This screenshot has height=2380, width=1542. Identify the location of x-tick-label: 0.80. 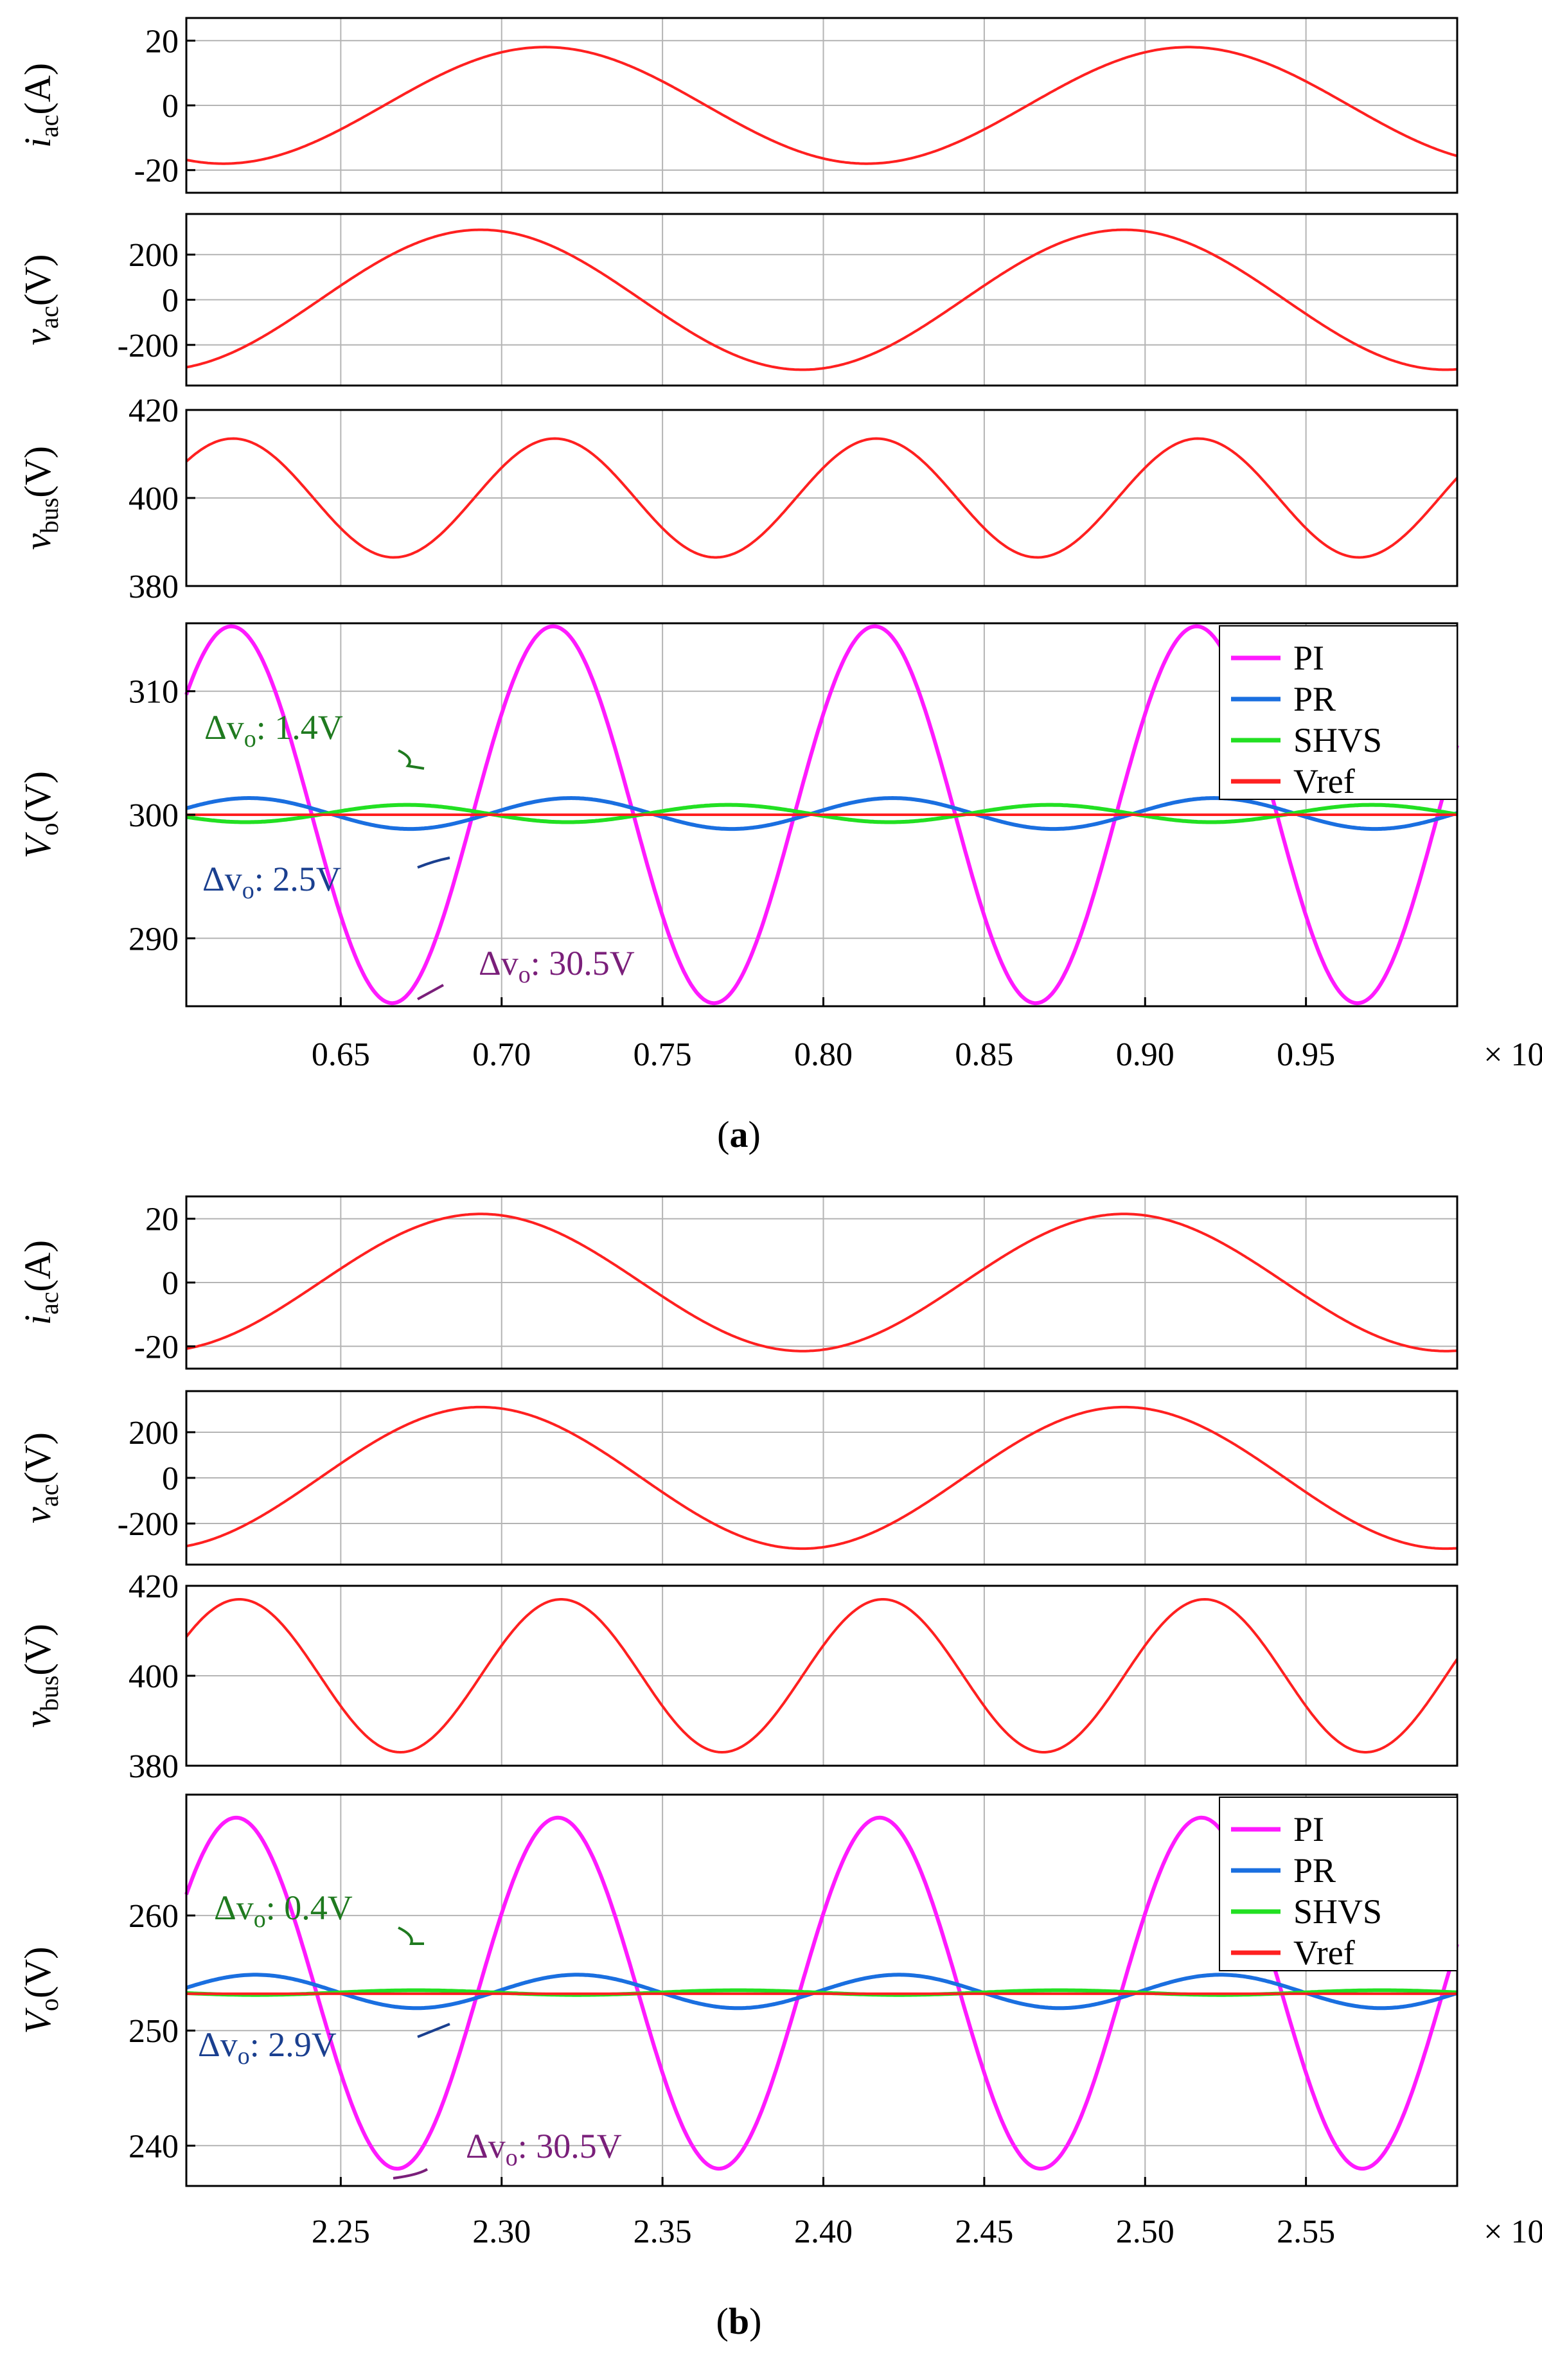
(823, 1054).